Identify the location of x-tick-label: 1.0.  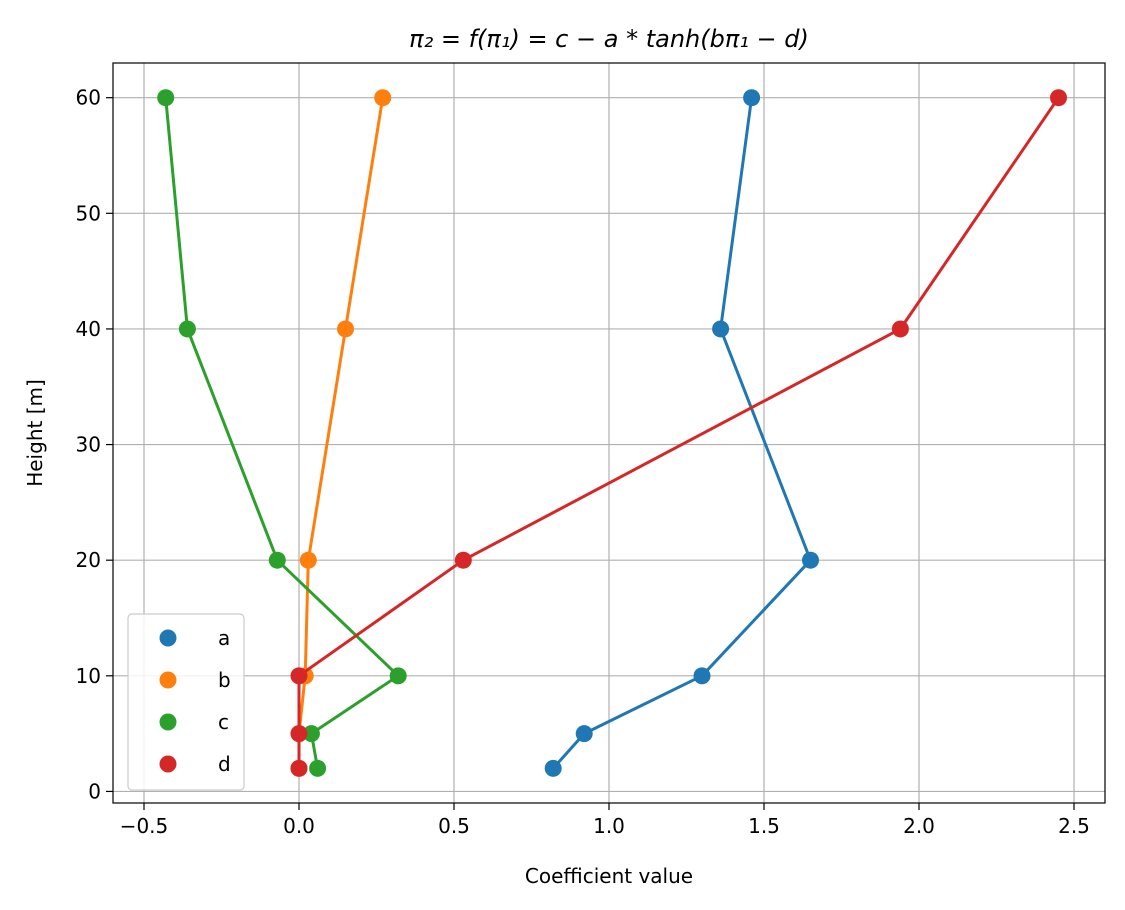
(609, 826).